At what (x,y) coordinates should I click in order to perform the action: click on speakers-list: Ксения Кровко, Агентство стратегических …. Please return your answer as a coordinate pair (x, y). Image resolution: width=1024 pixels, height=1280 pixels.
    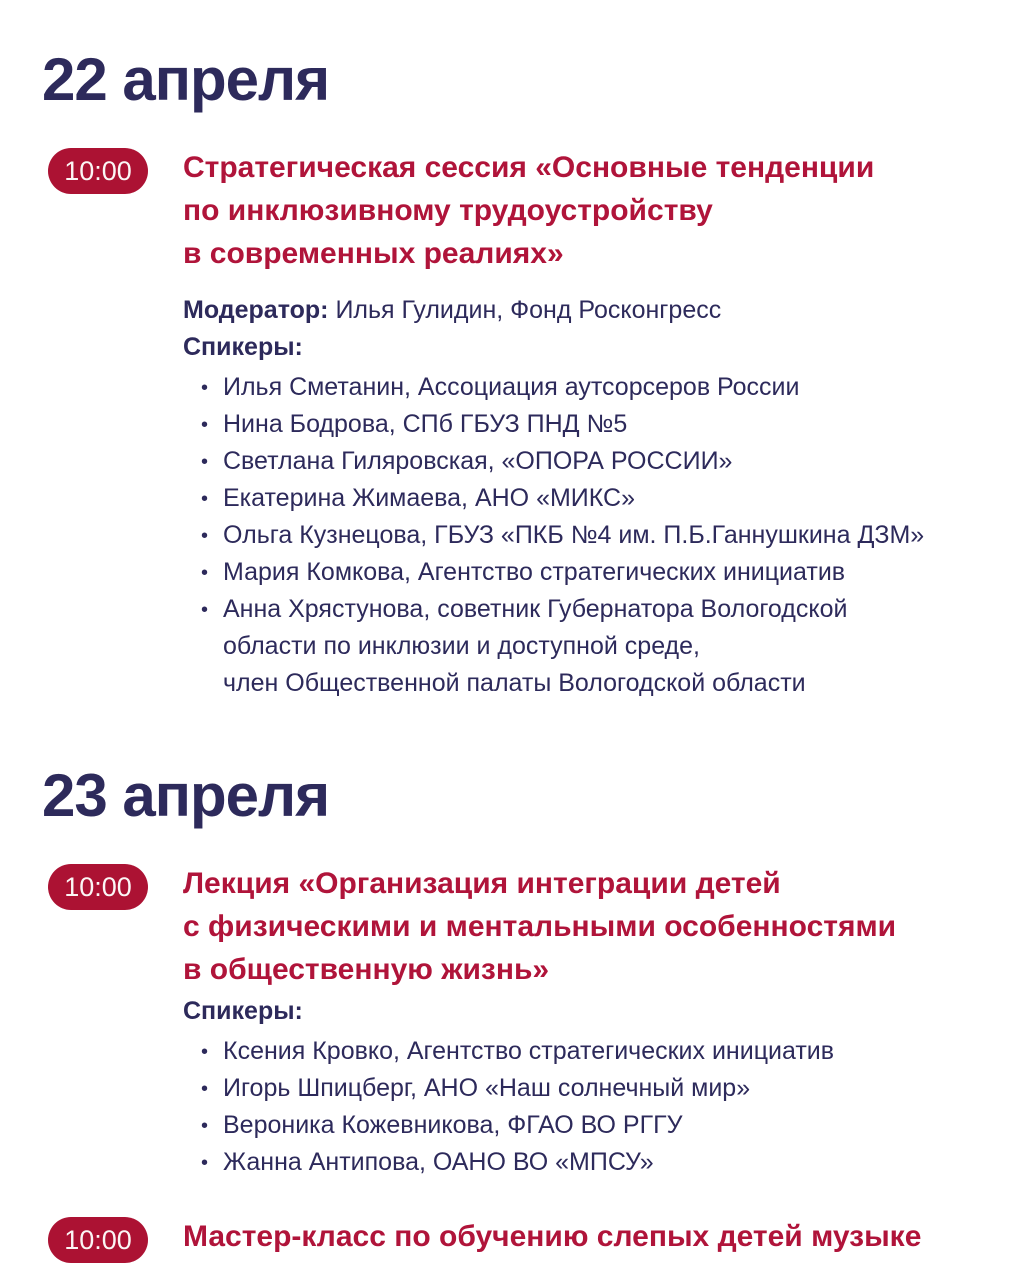
    Looking at the image, I should click on (588, 1107).